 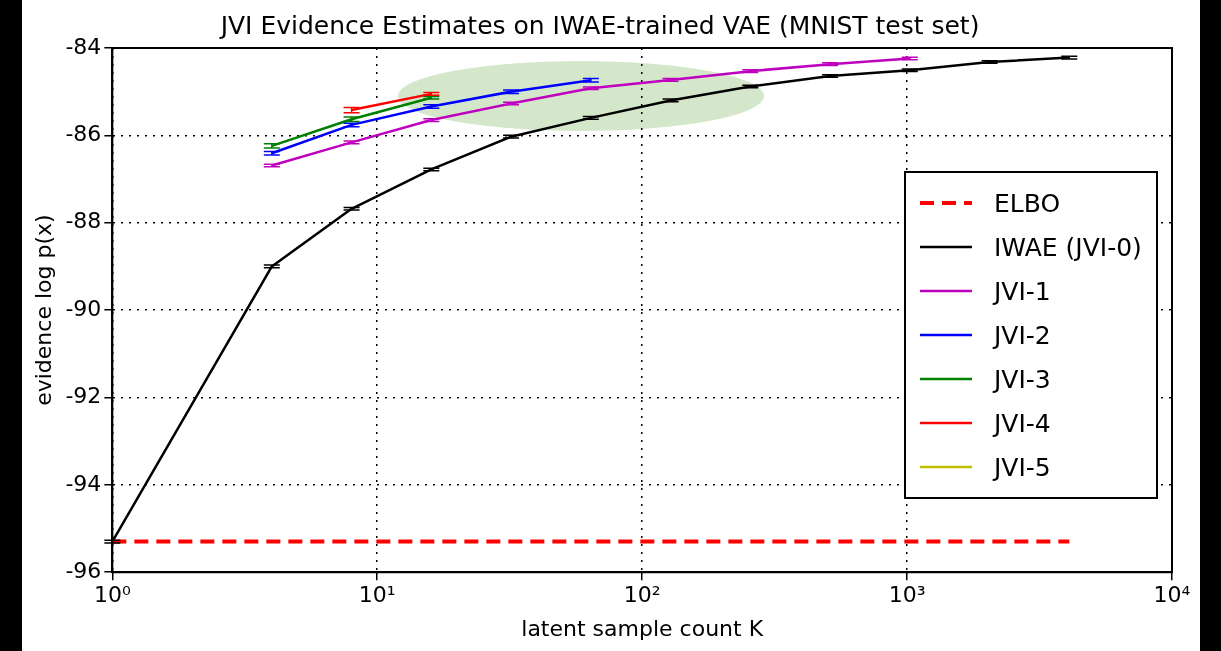 What do you see at coordinates (83, 134) in the screenshot?
I see `y-tick-label: -86` at bounding box center [83, 134].